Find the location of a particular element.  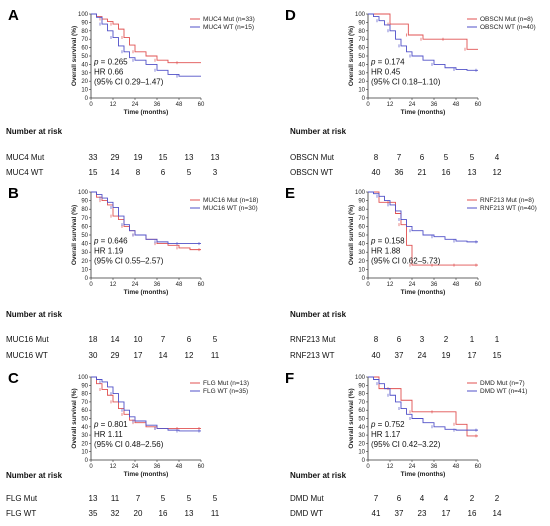

legend-label-mut: OBSCN Mut (n=8) is located at coordinates (506, 19).